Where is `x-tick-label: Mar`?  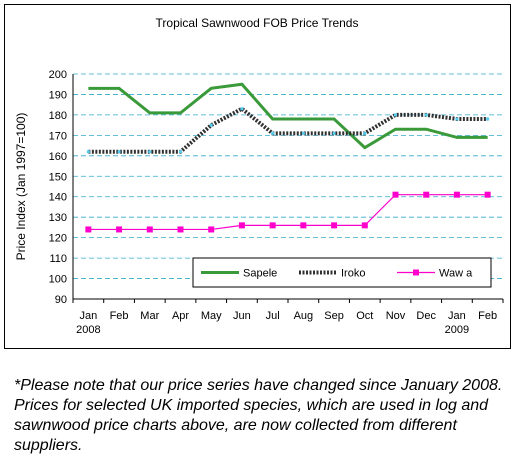 x-tick-label: Mar is located at coordinates (149, 316).